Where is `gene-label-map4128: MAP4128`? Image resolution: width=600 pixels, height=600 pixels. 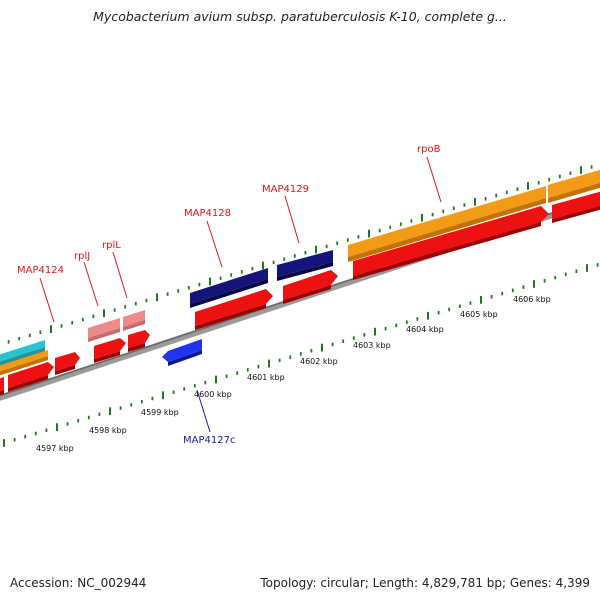
gene-label-map4128: MAP4128 is located at coordinates (207, 213).